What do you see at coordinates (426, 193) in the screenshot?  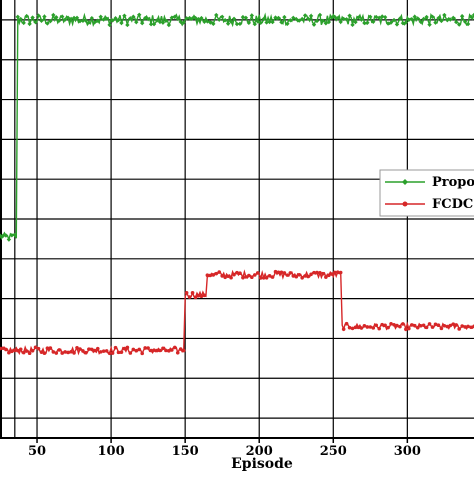 I see `legend: Propo FCDC` at bounding box center [426, 193].